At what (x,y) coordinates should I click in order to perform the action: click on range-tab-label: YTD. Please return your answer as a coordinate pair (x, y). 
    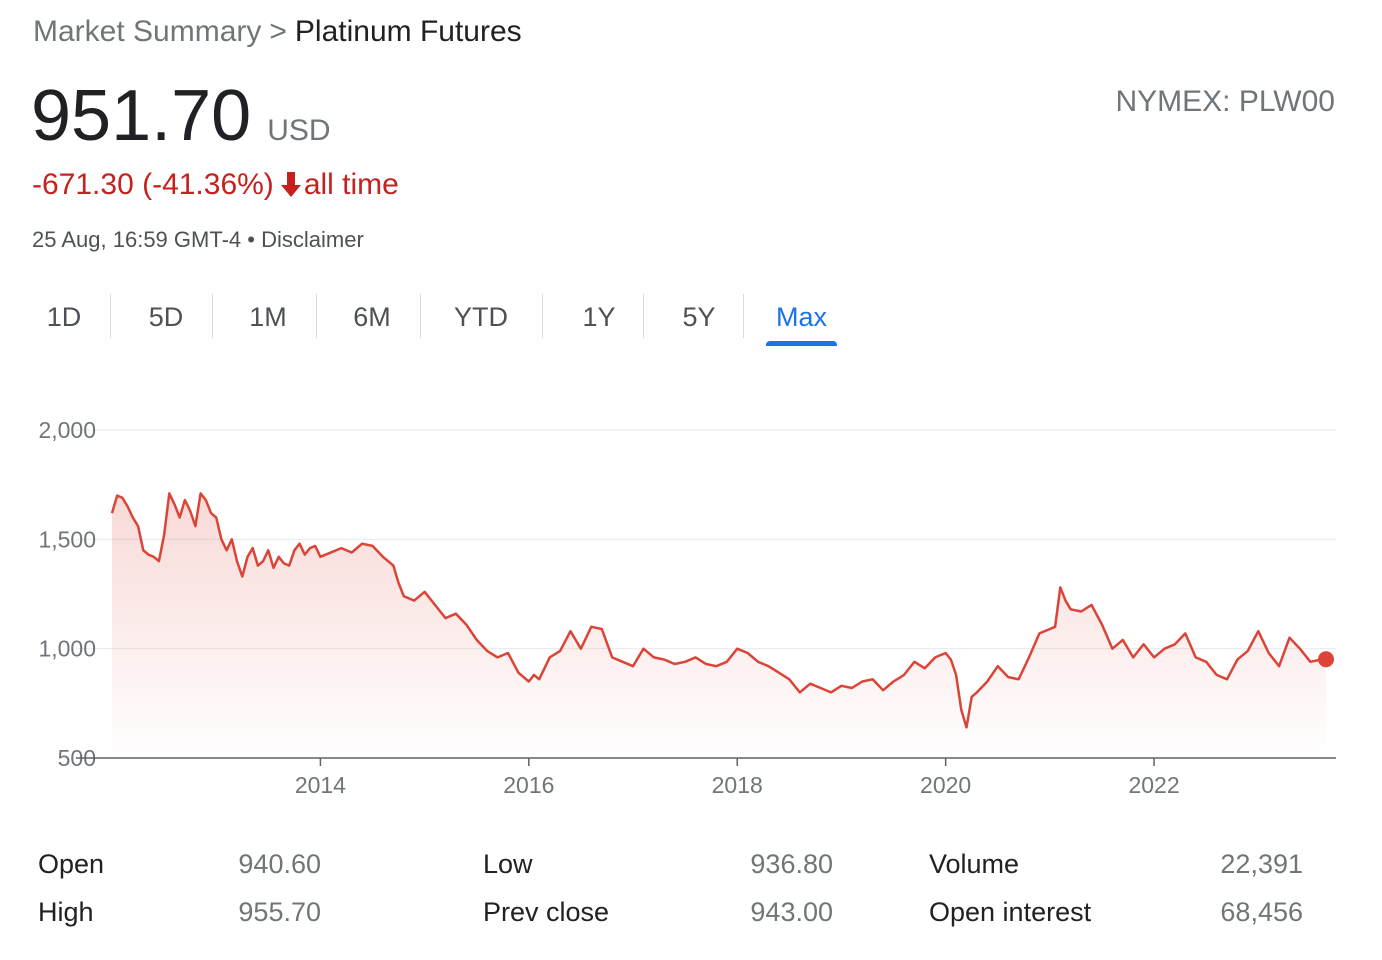
    Looking at the image, I should click on (481, 317).